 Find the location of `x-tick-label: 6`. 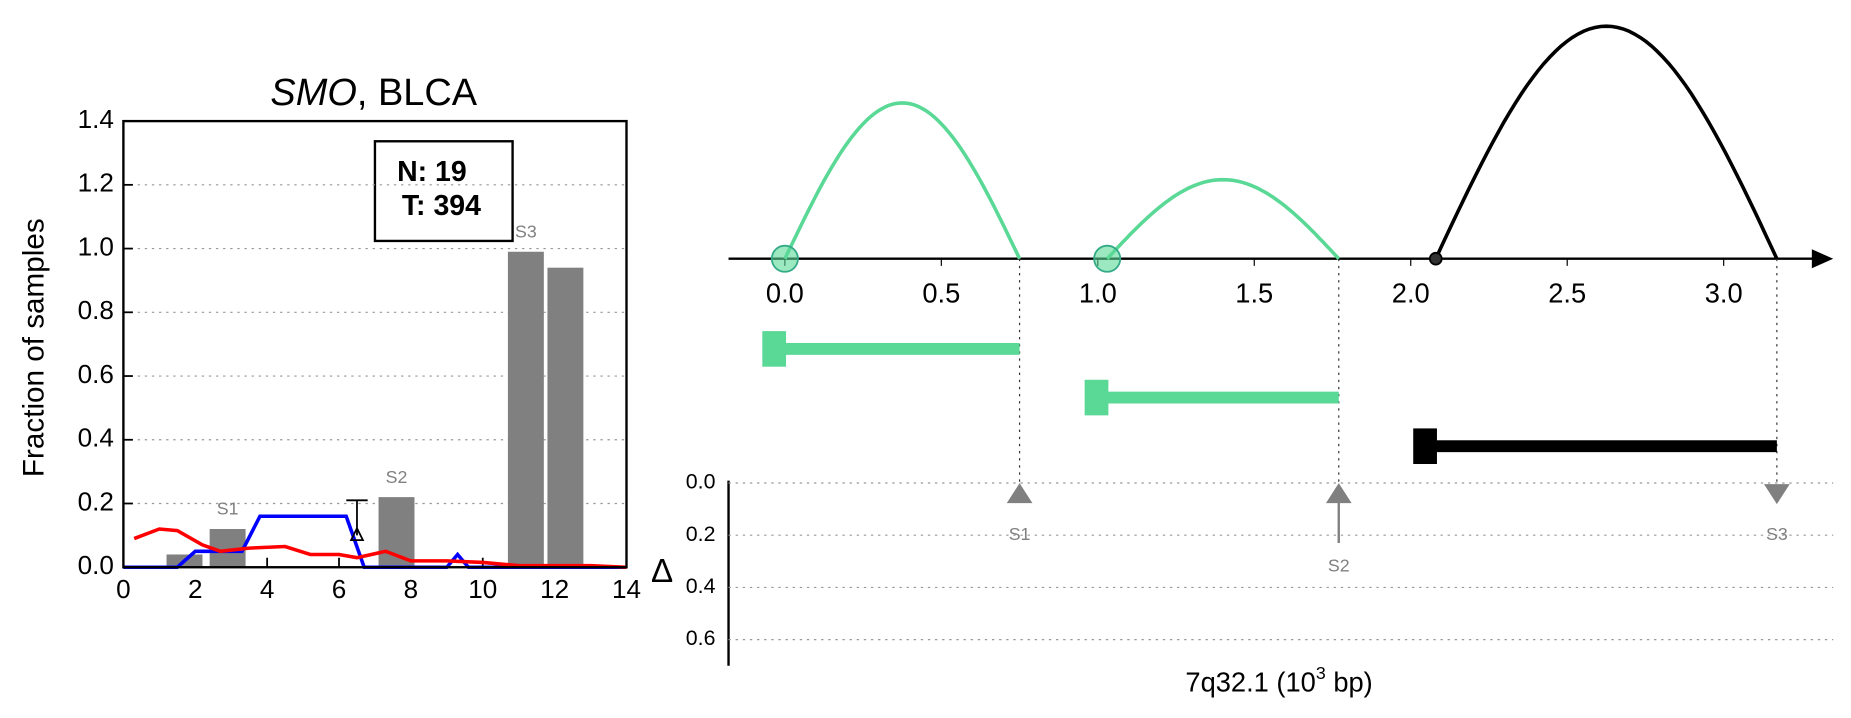

x-tick-label: 6 is located at coordinates (339, 589).